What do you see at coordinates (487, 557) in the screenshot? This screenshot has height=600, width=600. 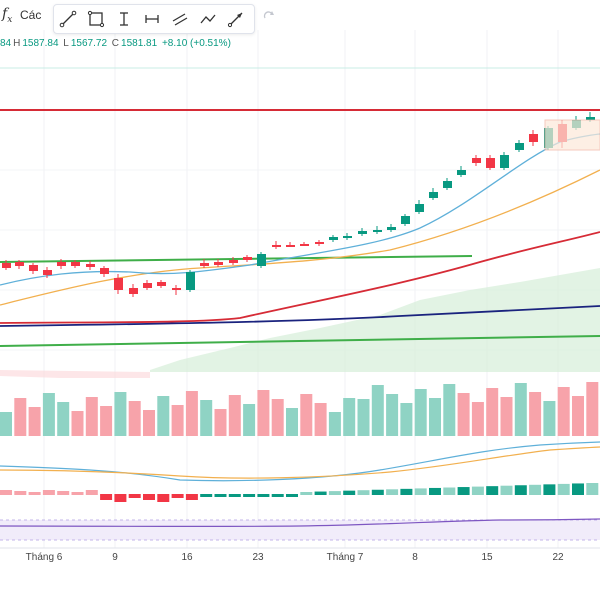 I see `time-axis-label: 15` at bounding box center [487, 557].